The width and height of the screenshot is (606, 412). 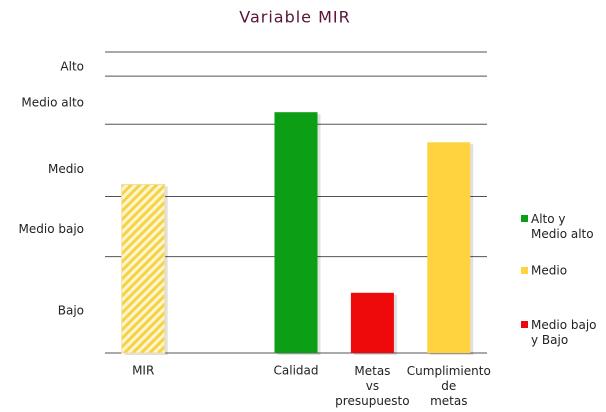 What do you see at coordinates (295, 17) in the screenshot?
I see `chart-title: Variable MIR` at bounding box center [295, 17].